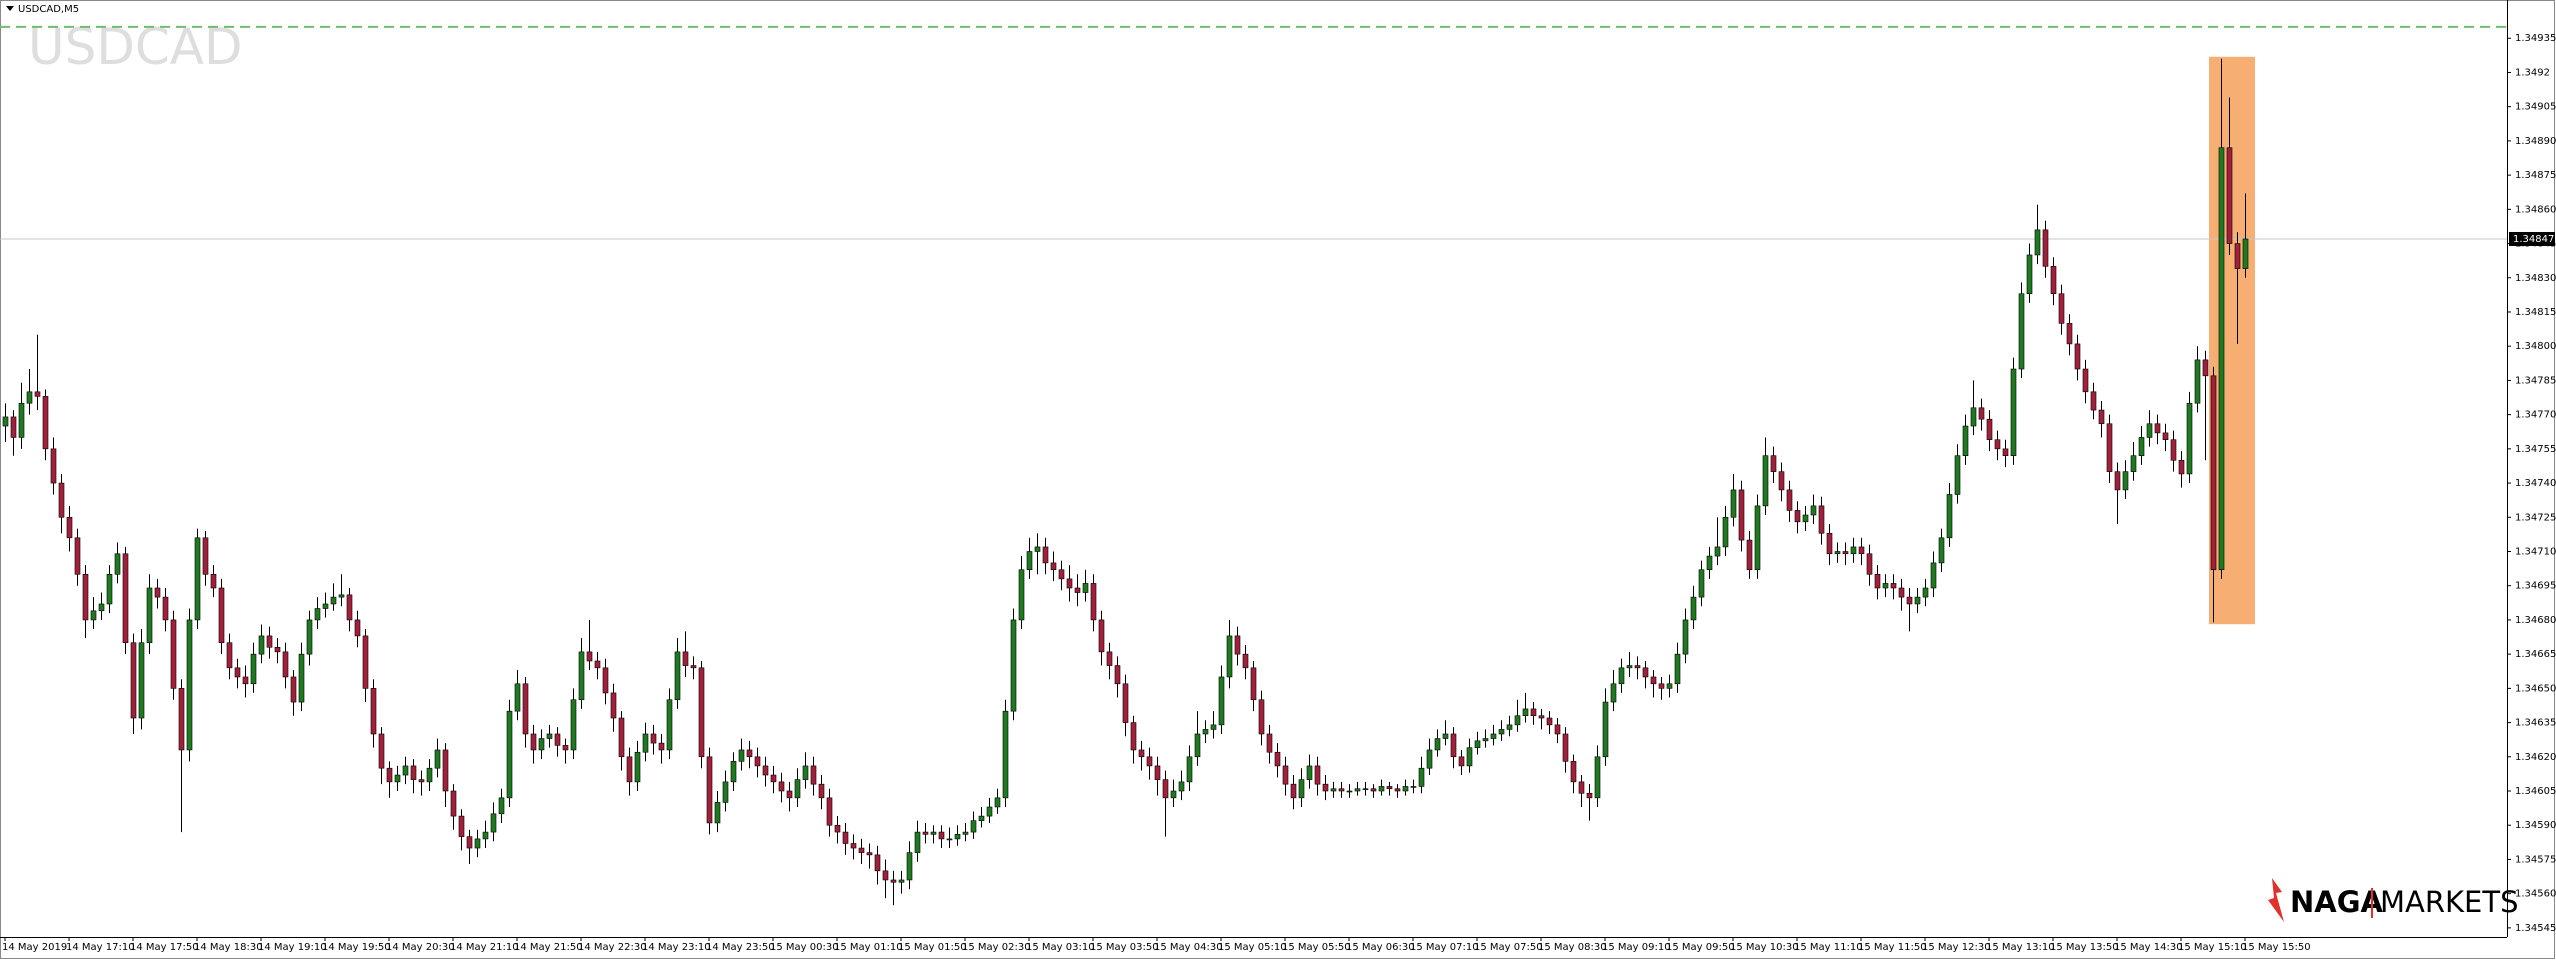 Image resolution: width=2556 pixels, height=960 pixels. I want to click on logo: NAGA MARKETS, so click(2393, 900).